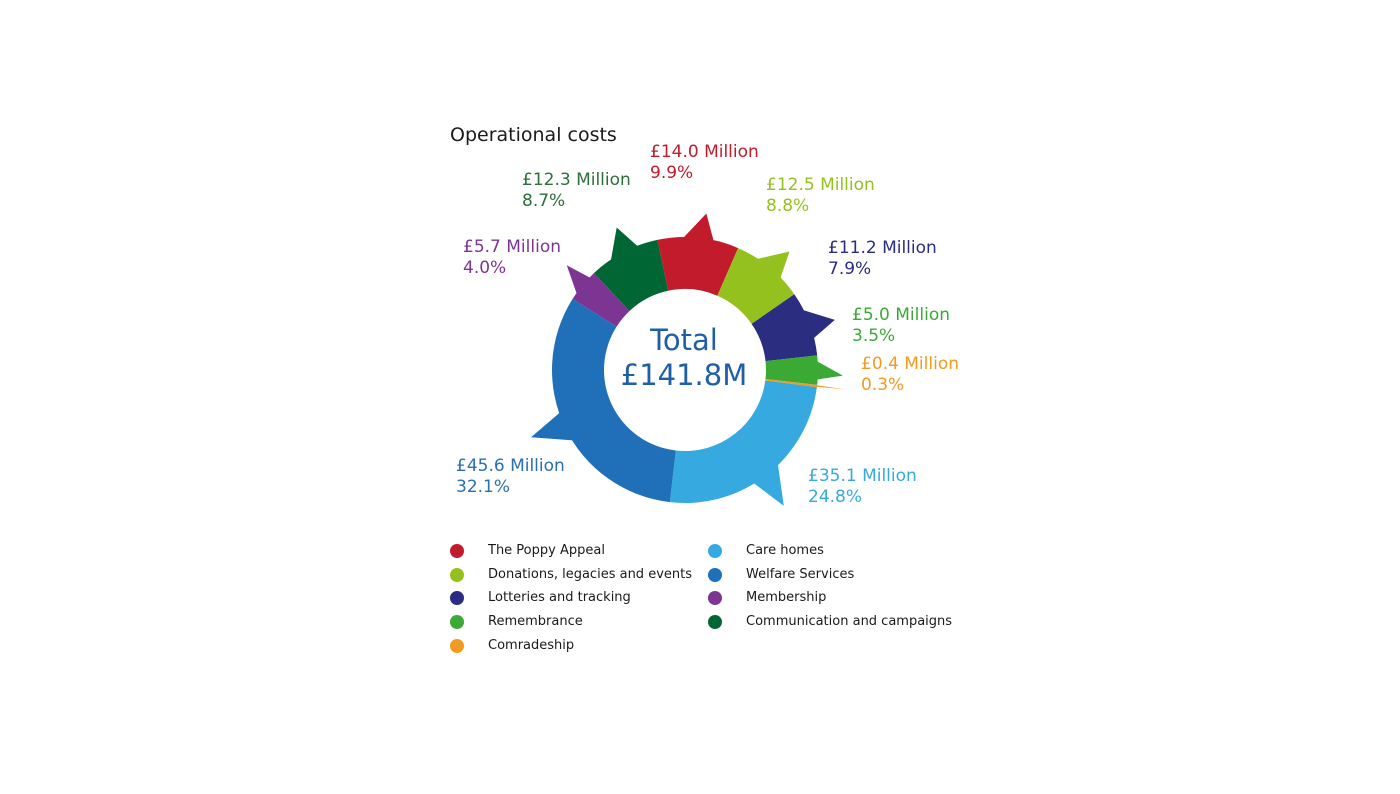 The height and width of the screenshot is (794, 1400). Describe the element at coordinates (818, 324) in the screenshot. I see `pointer-lotteries-and-tracking` at that location.